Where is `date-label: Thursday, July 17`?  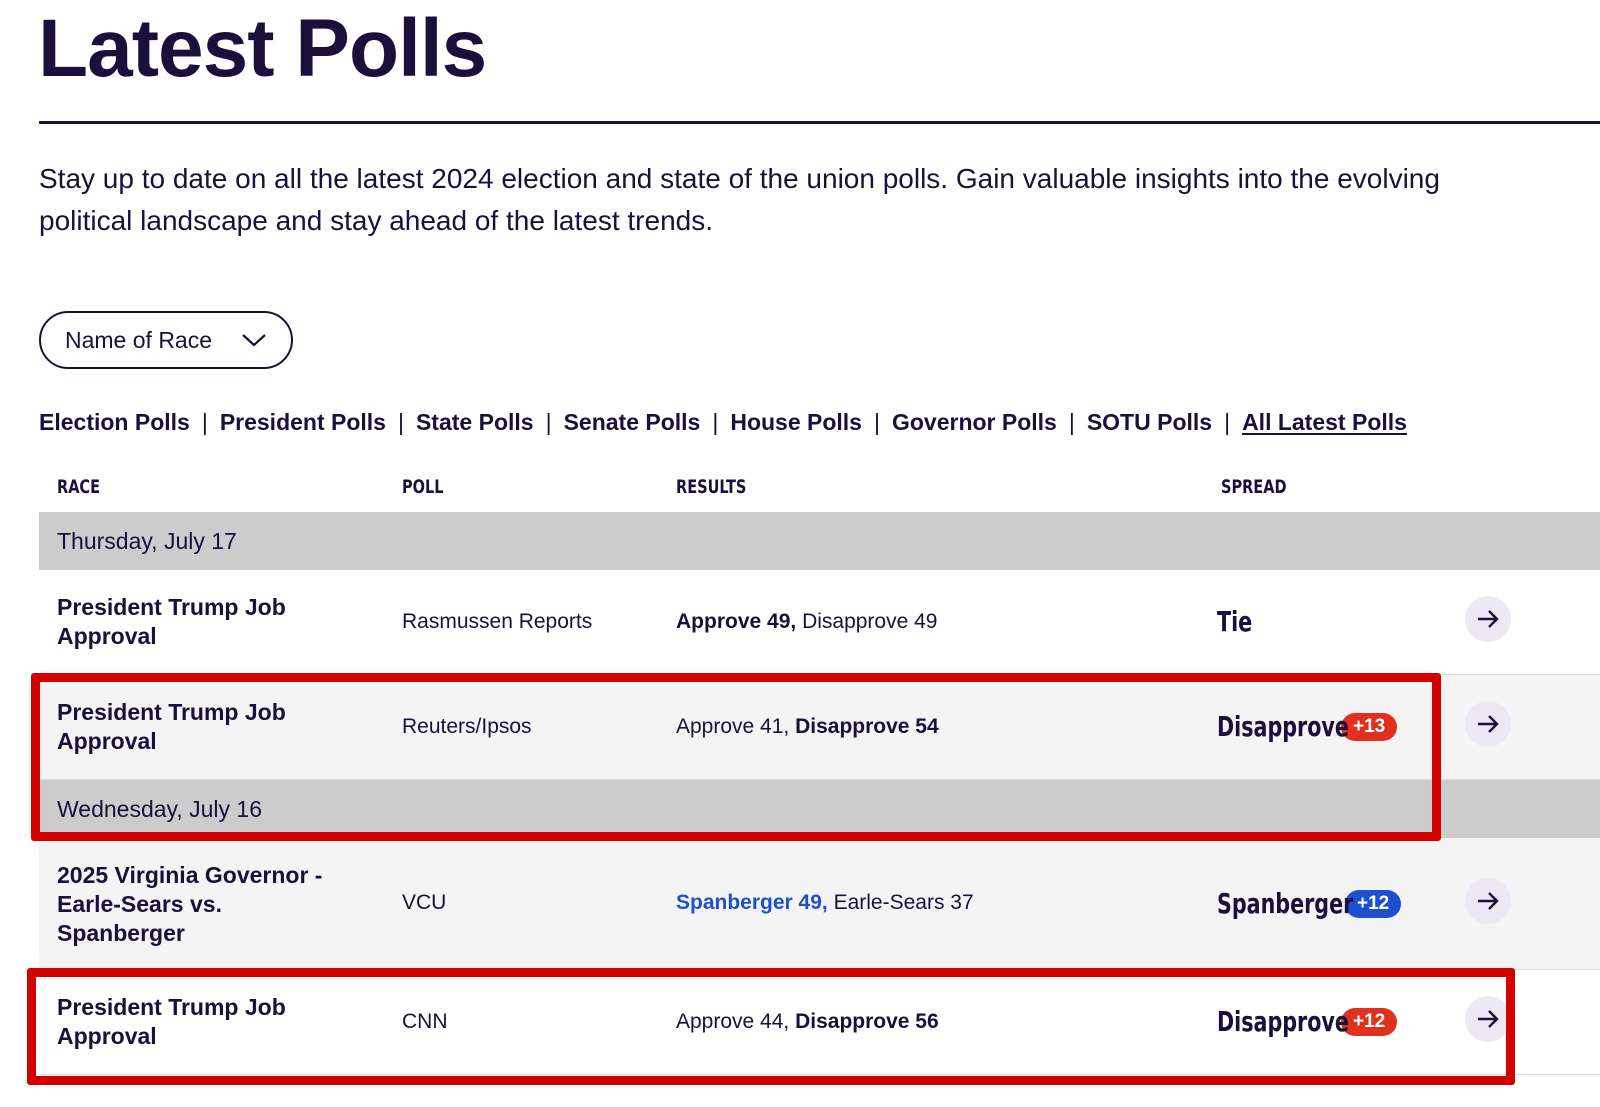
date-label: Thursday, July 17 is located at coordinates (147, 540).